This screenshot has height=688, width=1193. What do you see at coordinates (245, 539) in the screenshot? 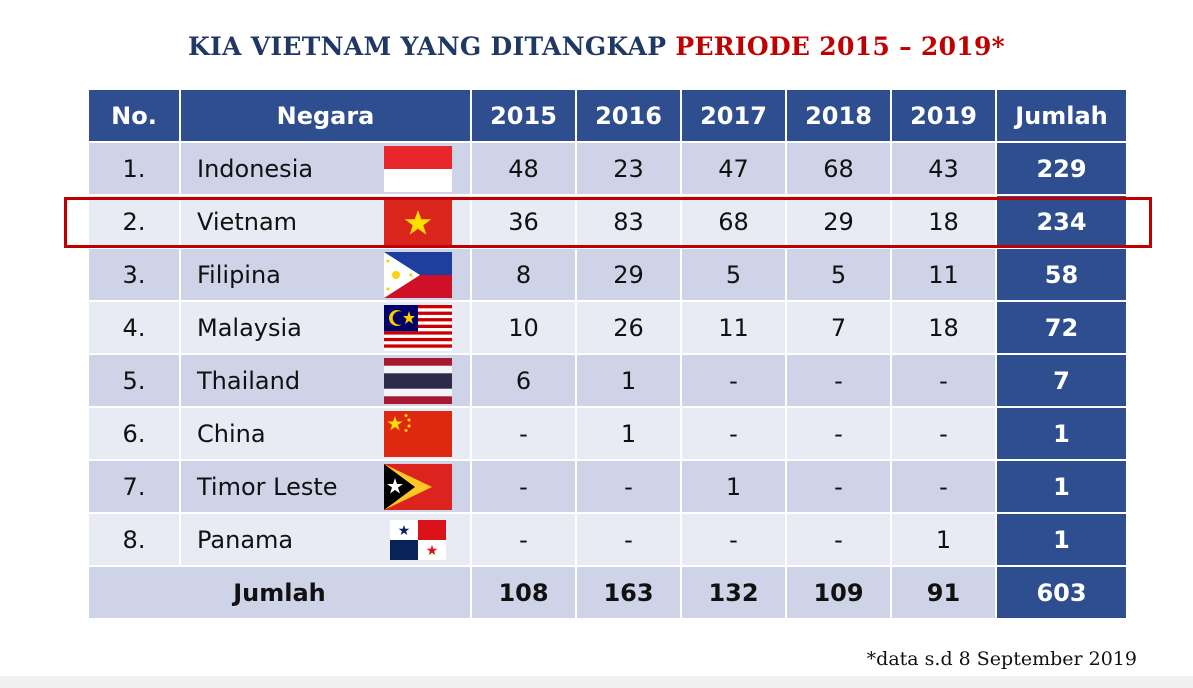
I see `cell-country: Panama` at bounding box center [245, 539].